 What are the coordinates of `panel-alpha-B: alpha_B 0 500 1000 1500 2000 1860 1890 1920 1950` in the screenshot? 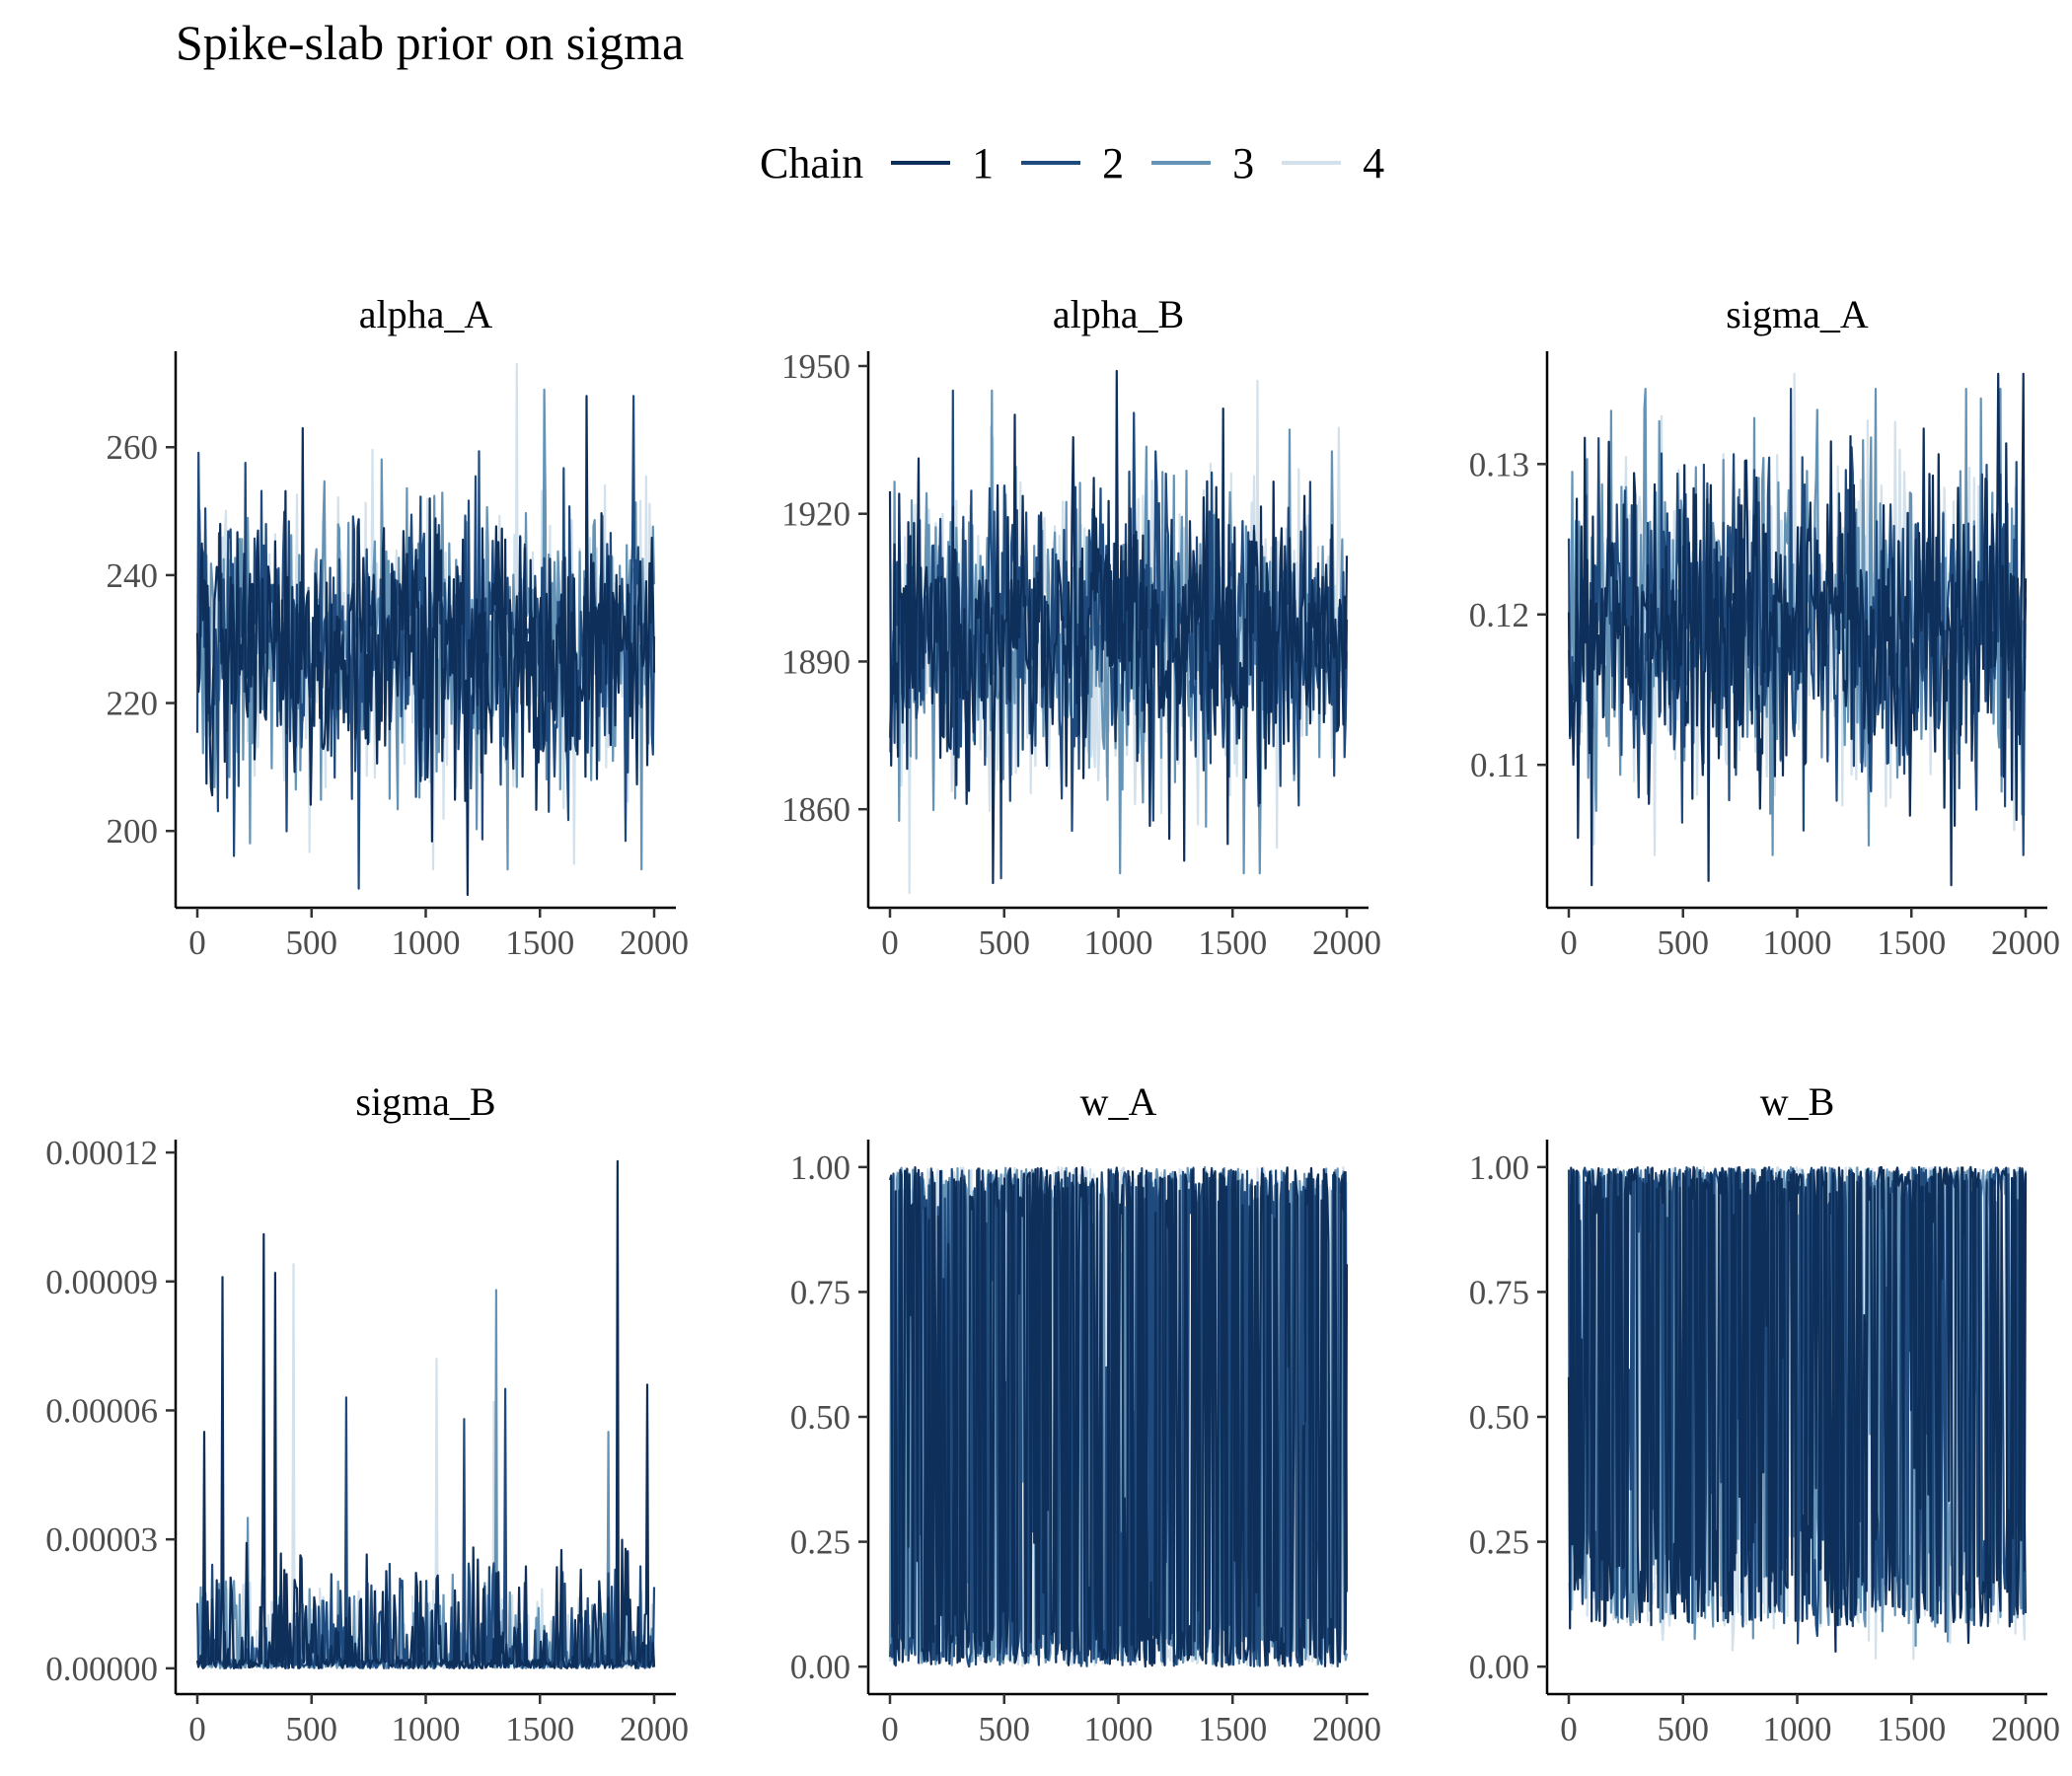 It's located at (1081, 627).